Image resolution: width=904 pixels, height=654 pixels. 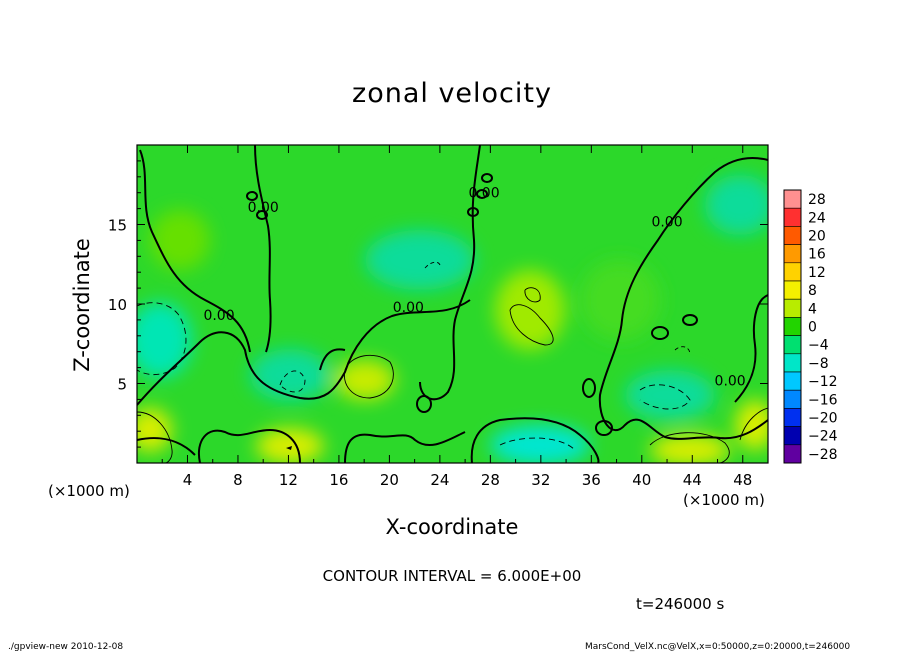 What do you see at coordinates (823, 419) in the screenshot?
I see `colorbar-label: −20` at bounding box center [823, 419].